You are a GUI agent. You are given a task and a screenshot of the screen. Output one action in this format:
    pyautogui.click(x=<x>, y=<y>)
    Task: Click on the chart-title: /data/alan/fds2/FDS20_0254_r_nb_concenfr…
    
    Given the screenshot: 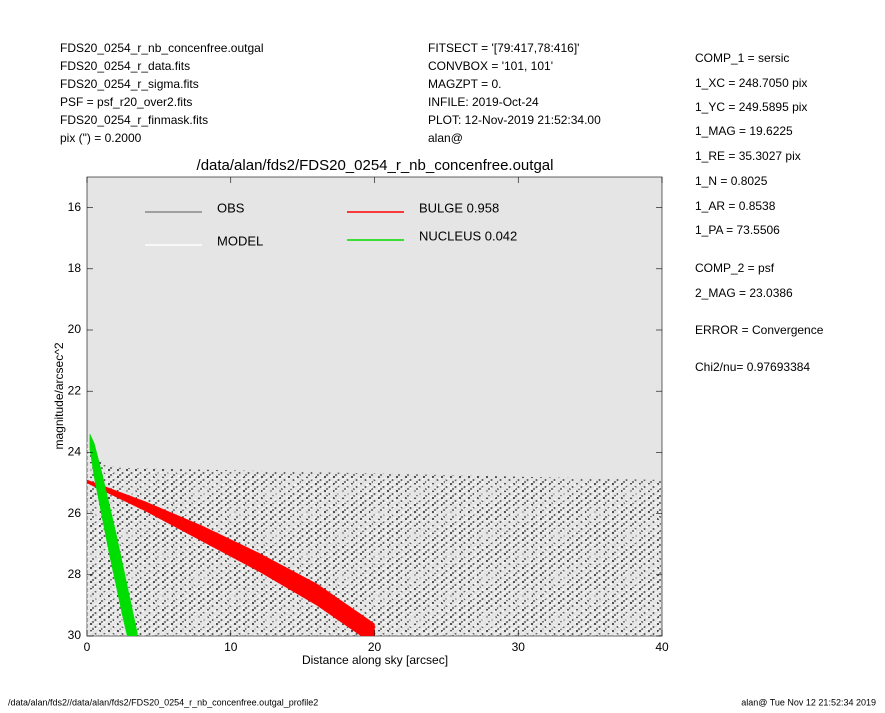 What is the action you would take?
    pyautogui.click(x=375, y=165)
    